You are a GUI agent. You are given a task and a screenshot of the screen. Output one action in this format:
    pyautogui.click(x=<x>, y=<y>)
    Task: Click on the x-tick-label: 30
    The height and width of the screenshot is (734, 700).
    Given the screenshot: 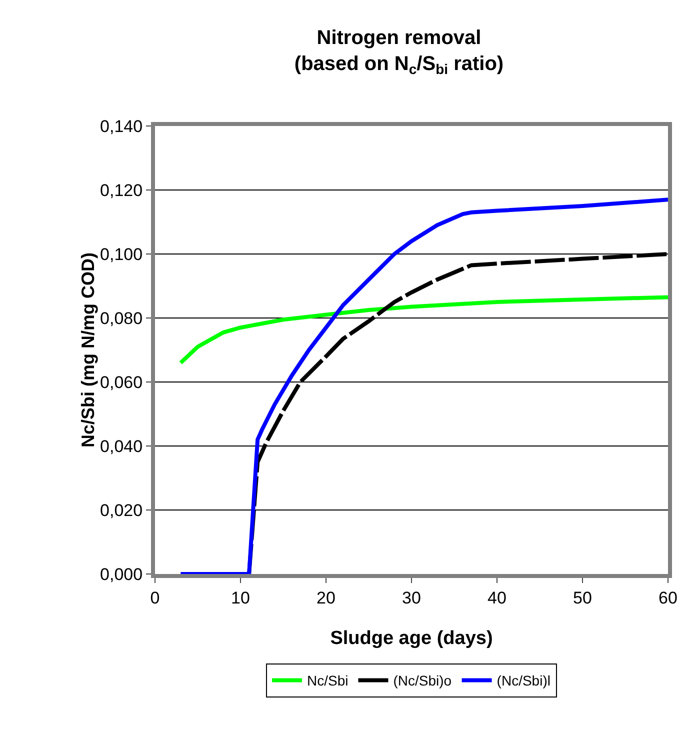 What is the action you would take?
    pyautogui.click(x=411, y=598)
    